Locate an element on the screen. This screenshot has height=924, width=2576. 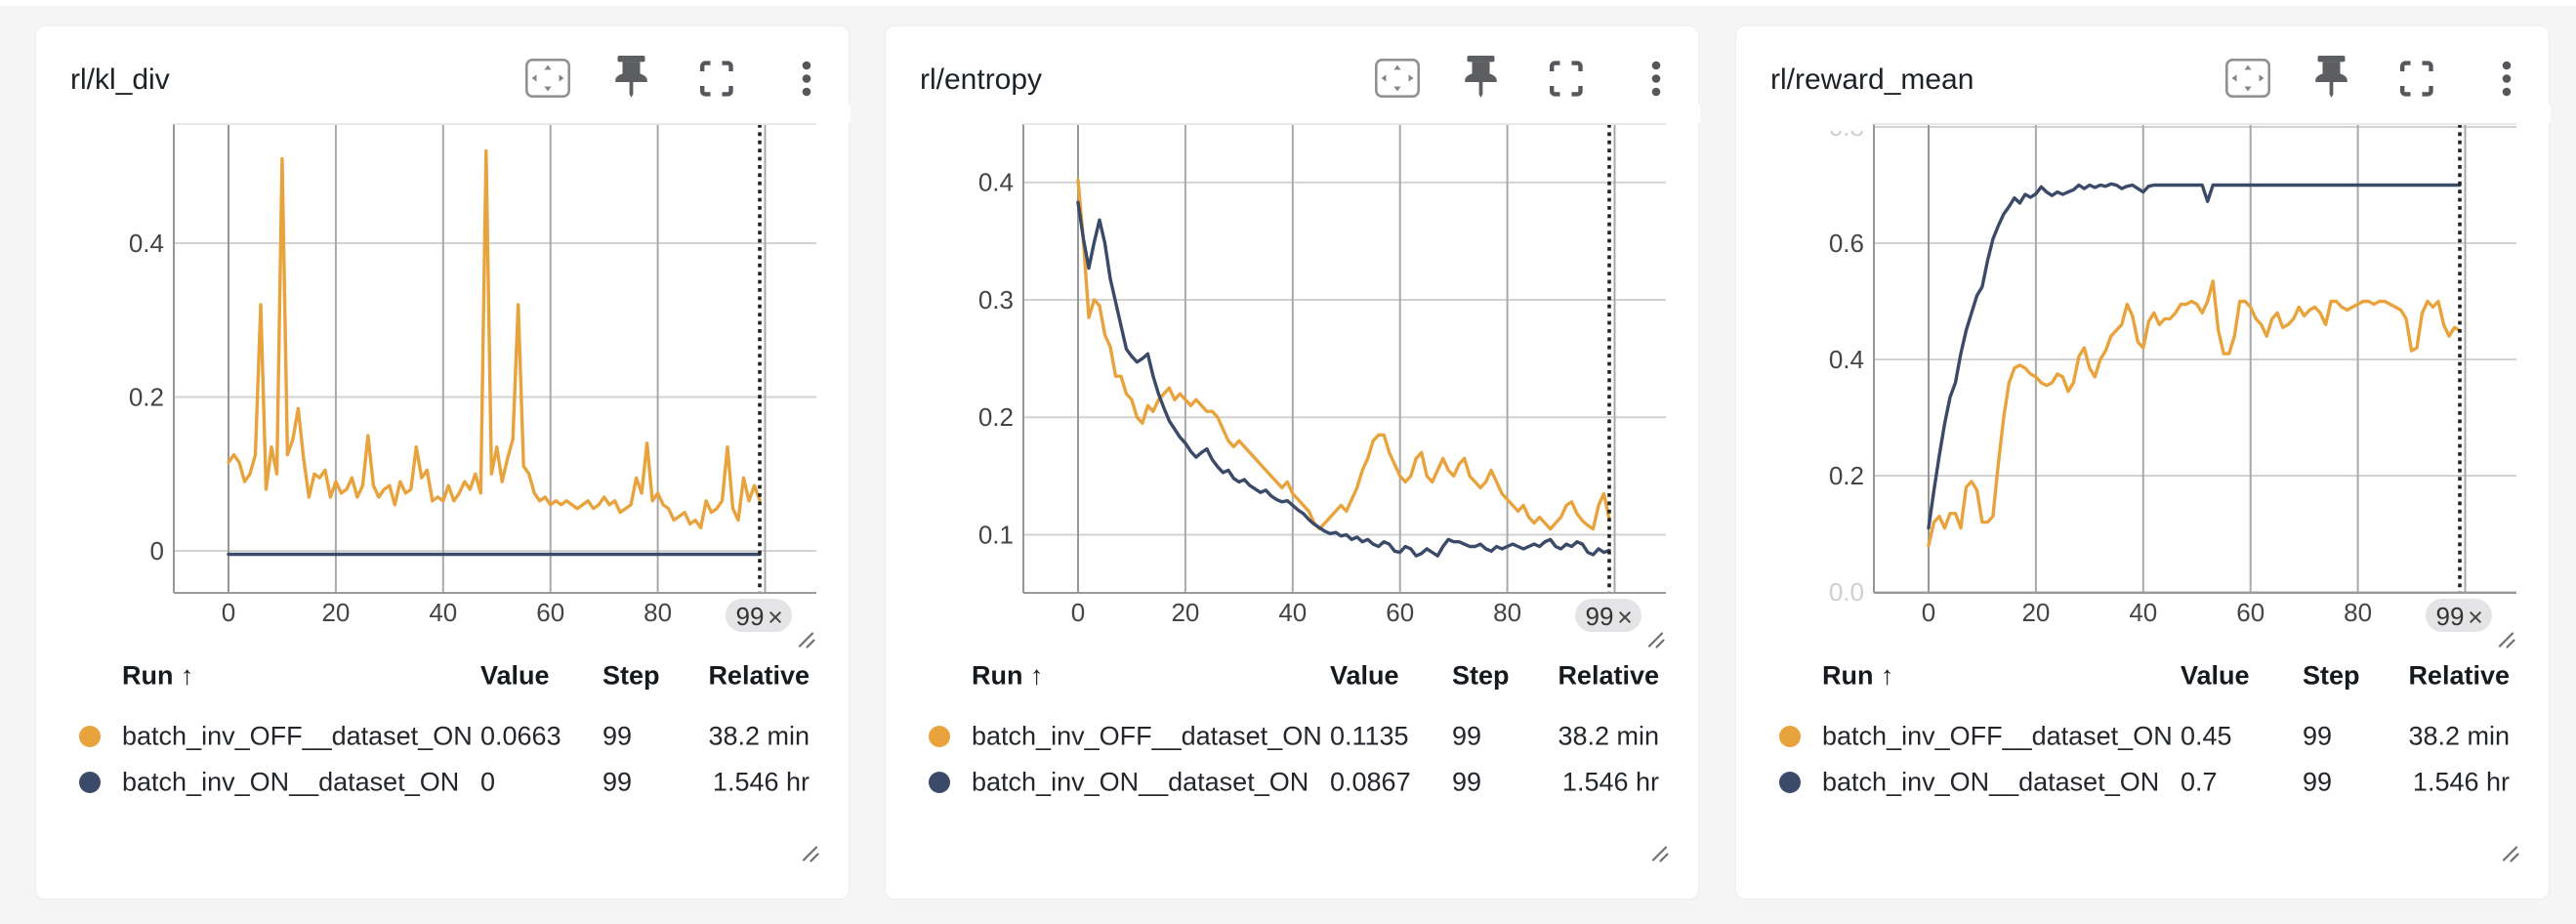
svg-text: 0.3 is located at coordinates (996, 300).